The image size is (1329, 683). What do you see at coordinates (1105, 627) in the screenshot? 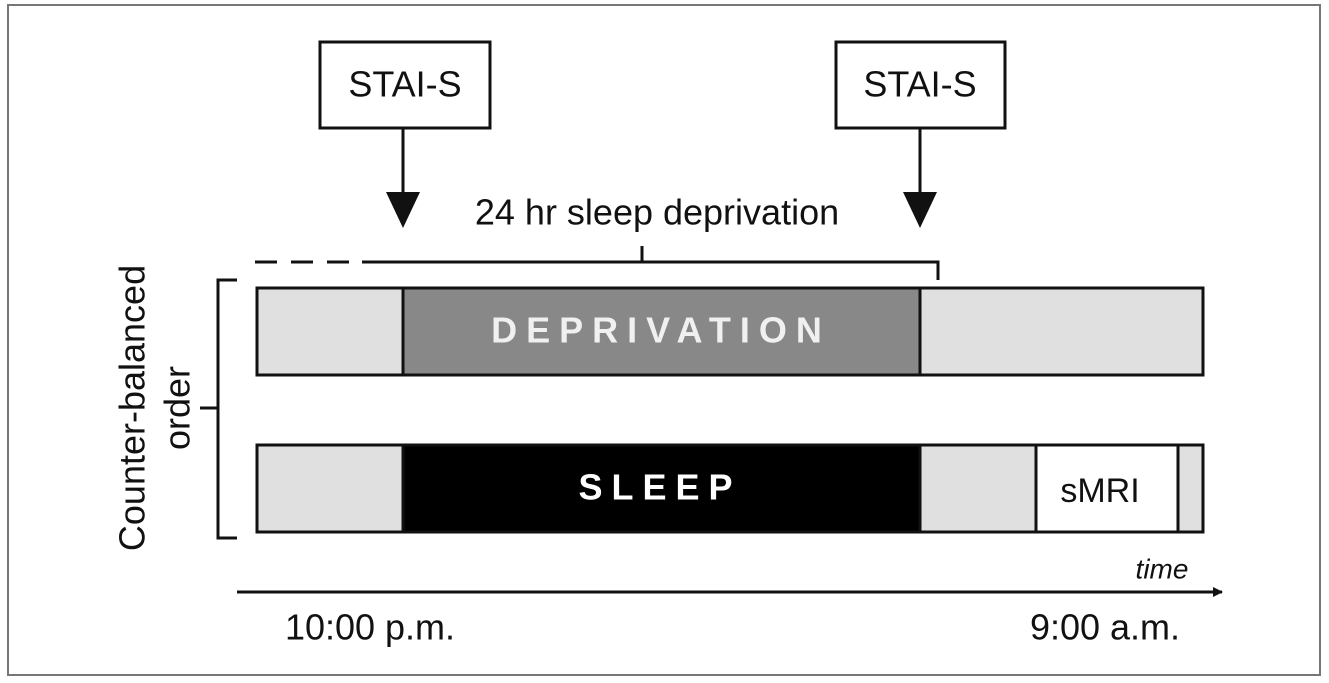
I see `time-end: 9:00 a.m.` at bounding box center [1105, 627].